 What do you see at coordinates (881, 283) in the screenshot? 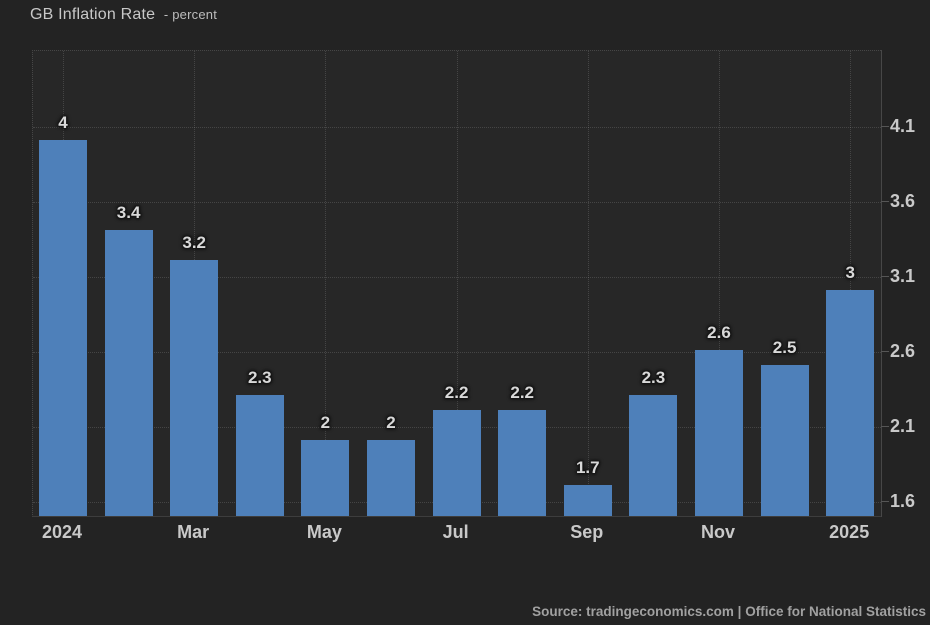
I see `y-axis-line` at bounding box center [881, 283].